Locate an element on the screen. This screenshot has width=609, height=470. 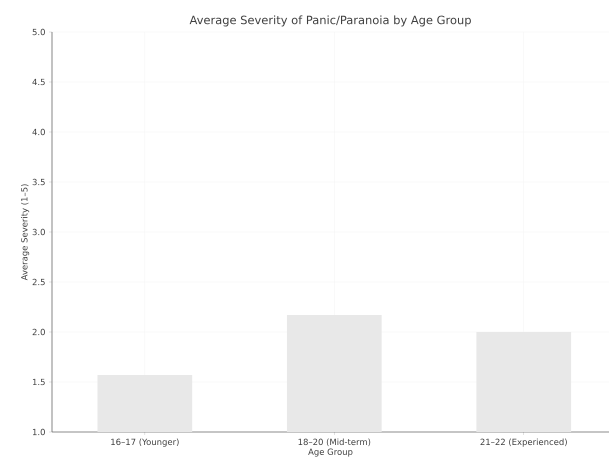
y-tick-label: 1.5 is located at coordinates (38, 382).